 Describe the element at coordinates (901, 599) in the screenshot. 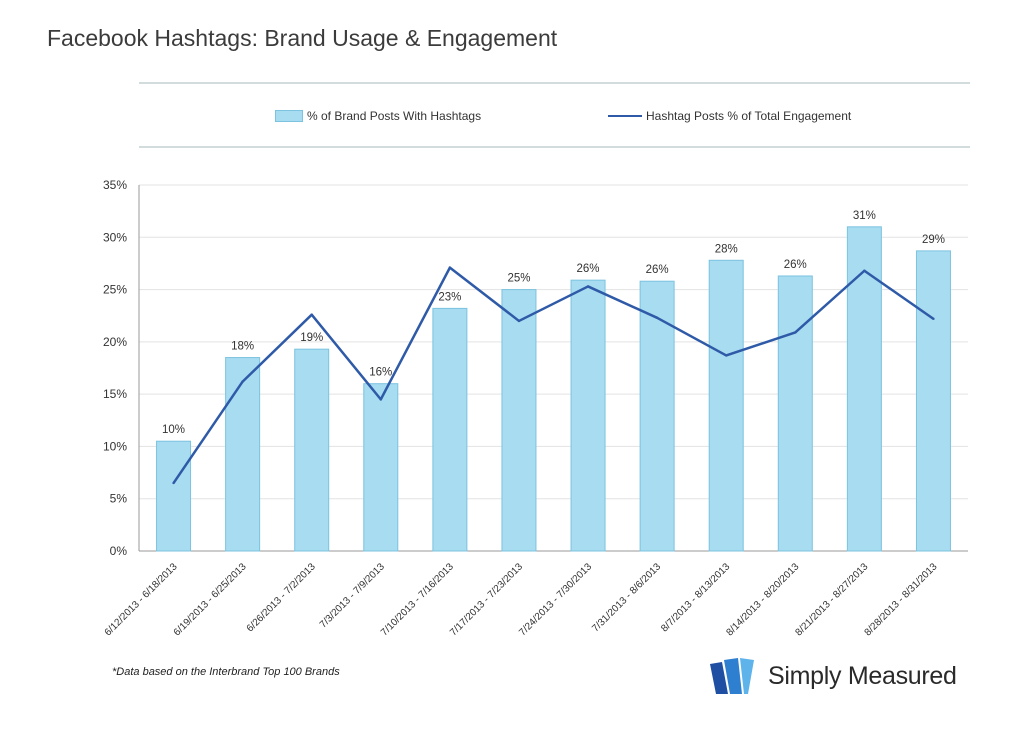

I see `x-tick-label: 8/28/2013 - 8/31/2013` at that location.